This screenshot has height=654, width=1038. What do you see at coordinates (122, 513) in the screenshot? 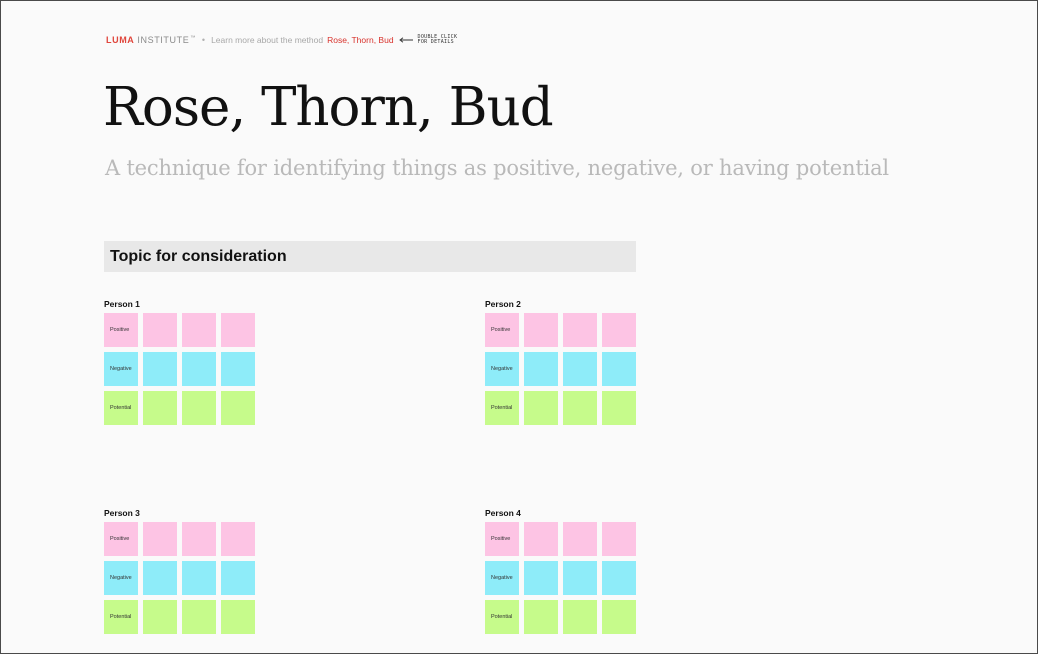
I see `person-label: Person 3` at bounding box center [122, 513].